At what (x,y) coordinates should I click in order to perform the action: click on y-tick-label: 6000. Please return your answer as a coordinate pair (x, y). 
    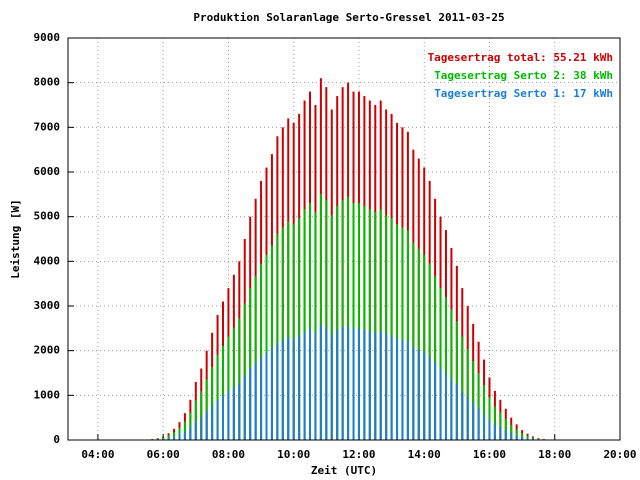
    Looking at the image, I should click on (47, 171).